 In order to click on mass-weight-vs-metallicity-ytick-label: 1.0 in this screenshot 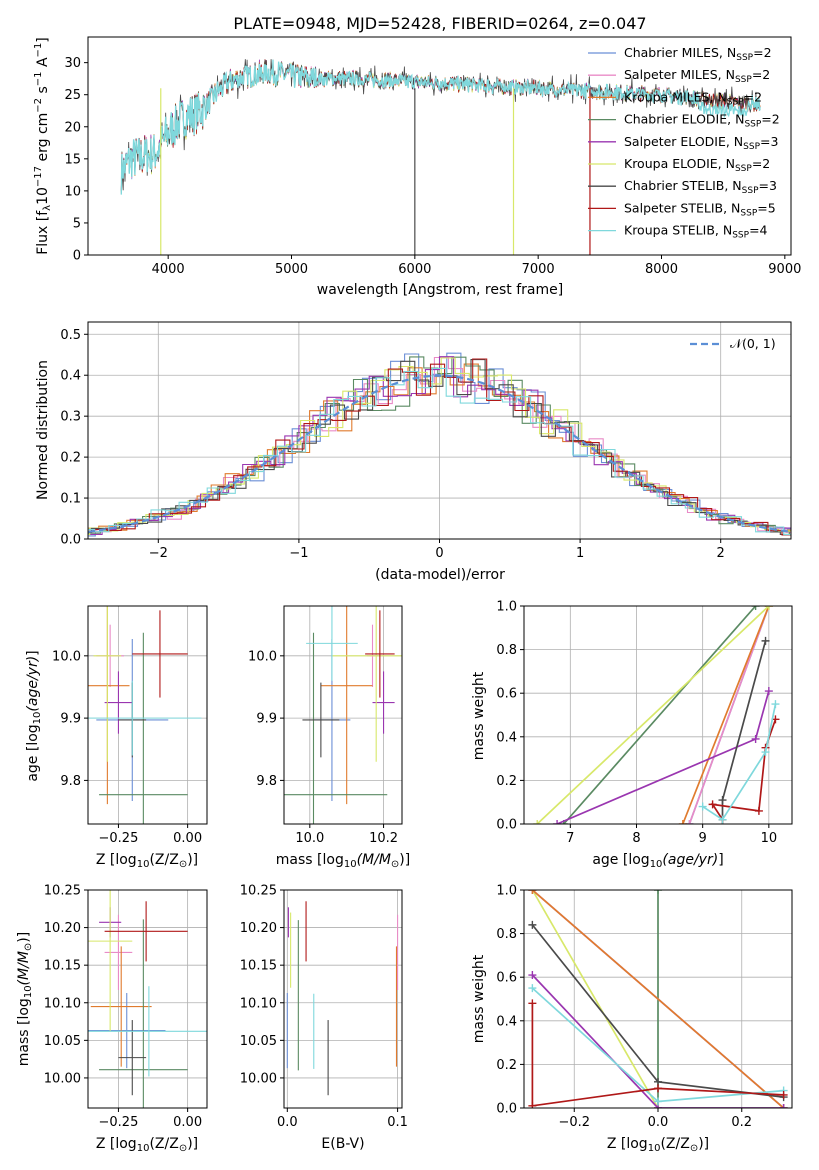, I will do `click(506, 891)`.